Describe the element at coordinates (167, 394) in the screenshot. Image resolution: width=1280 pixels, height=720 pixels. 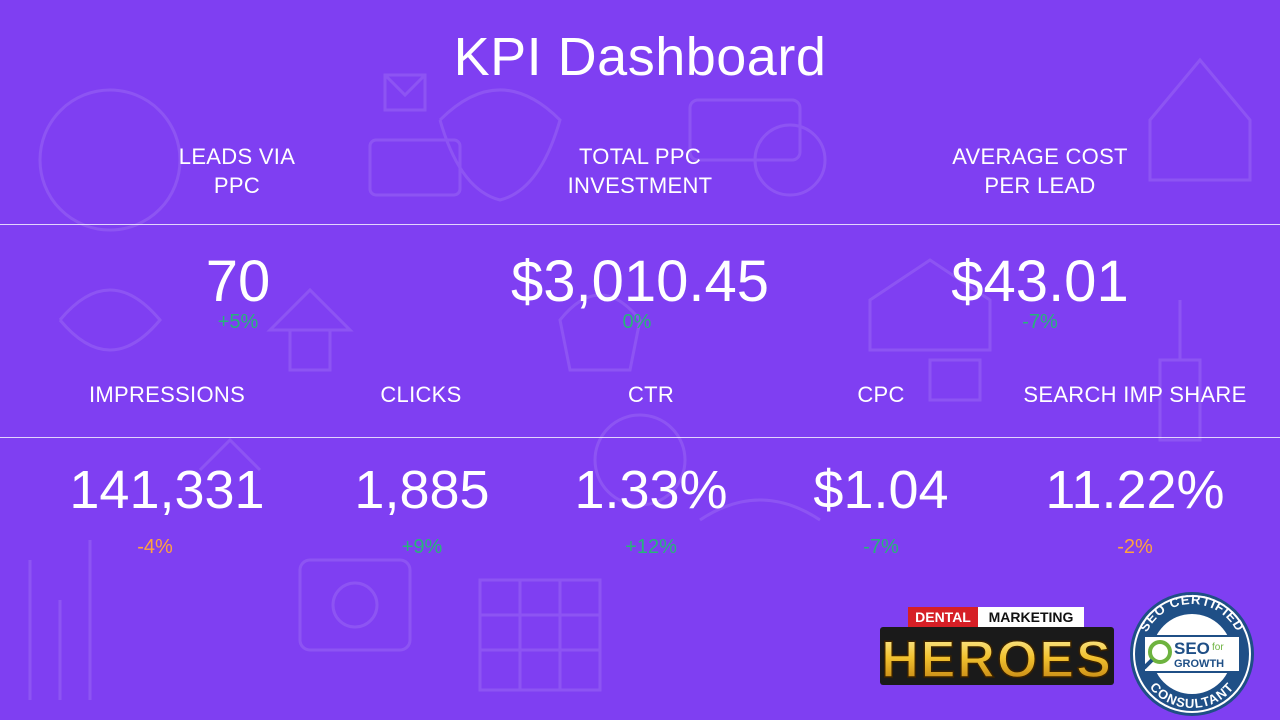
I see `impressions-label: IMPRESSIONS` at that location.